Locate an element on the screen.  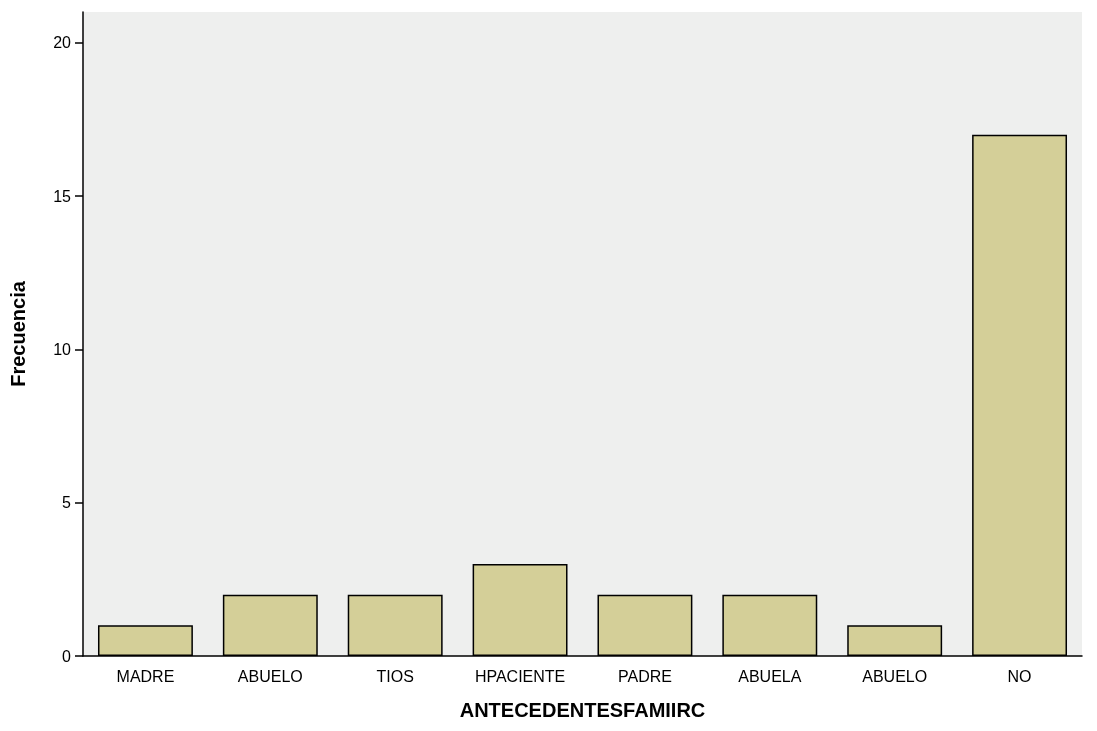
x-tick-label: NO is located at coordinates (1019, 676).